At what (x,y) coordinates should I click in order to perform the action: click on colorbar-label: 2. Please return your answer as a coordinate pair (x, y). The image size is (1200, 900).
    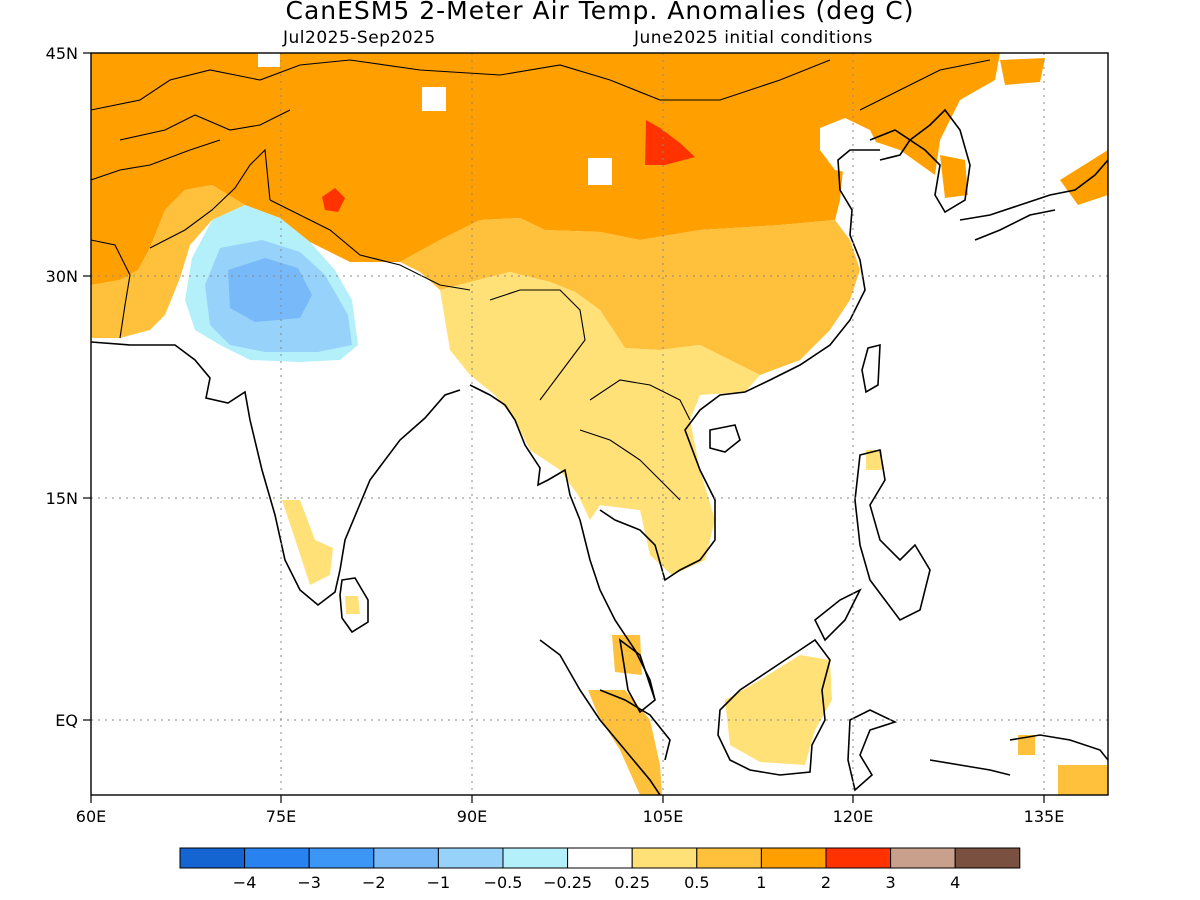
    Looking at the image, I should click on (826, 882).